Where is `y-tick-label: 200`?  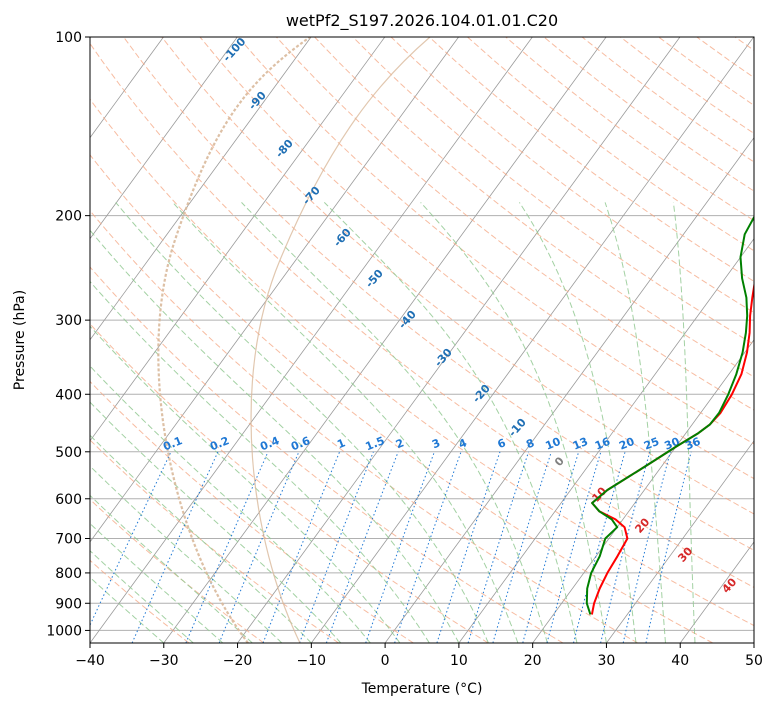 y-tick-label: 200 is located at coordinates (68, 217).